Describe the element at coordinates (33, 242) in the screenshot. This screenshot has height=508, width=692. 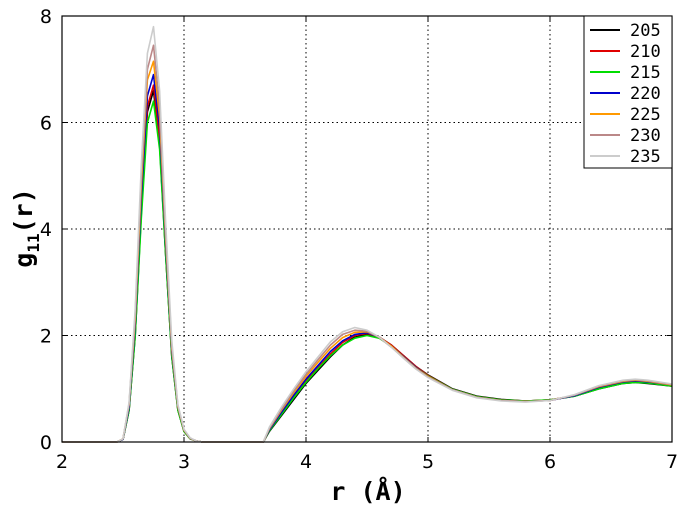
I see `y-axis-title-subscript: 11` at that location.